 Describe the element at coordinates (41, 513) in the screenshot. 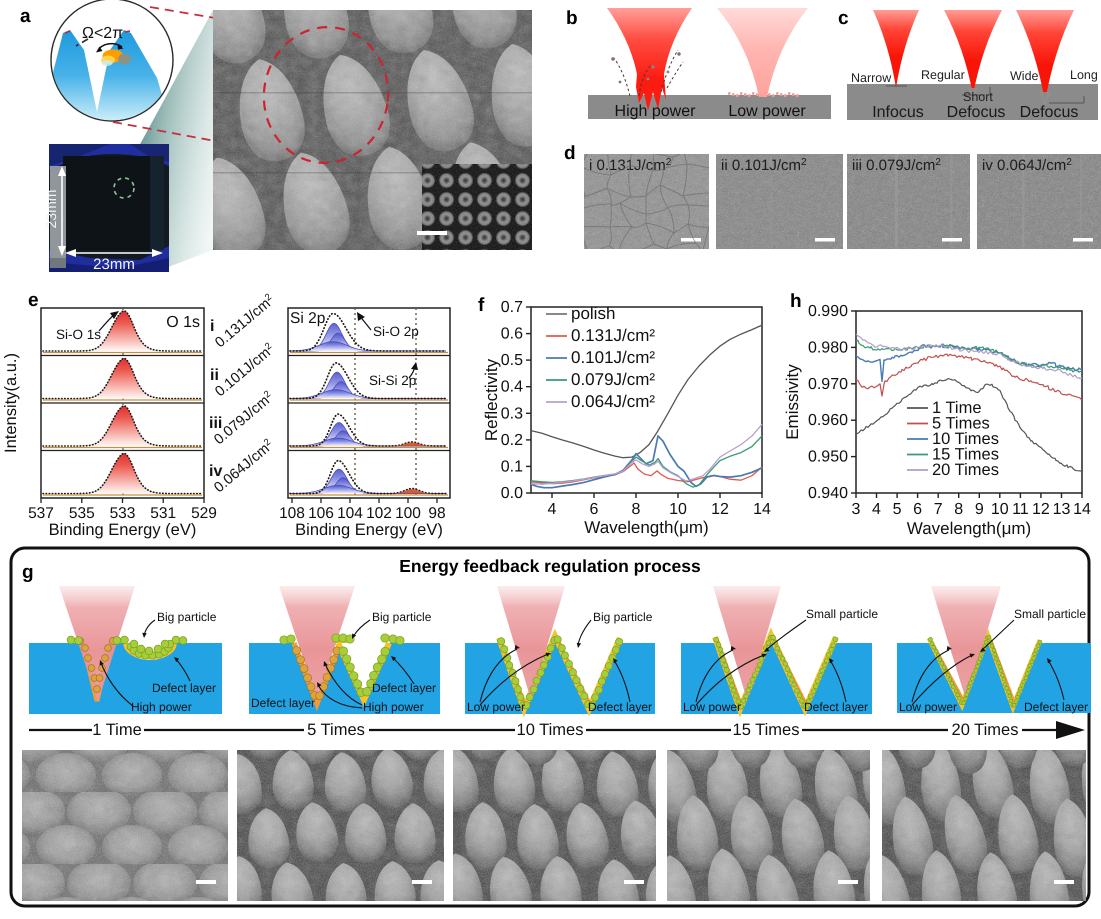

I see `svg-text: 537` at that location.